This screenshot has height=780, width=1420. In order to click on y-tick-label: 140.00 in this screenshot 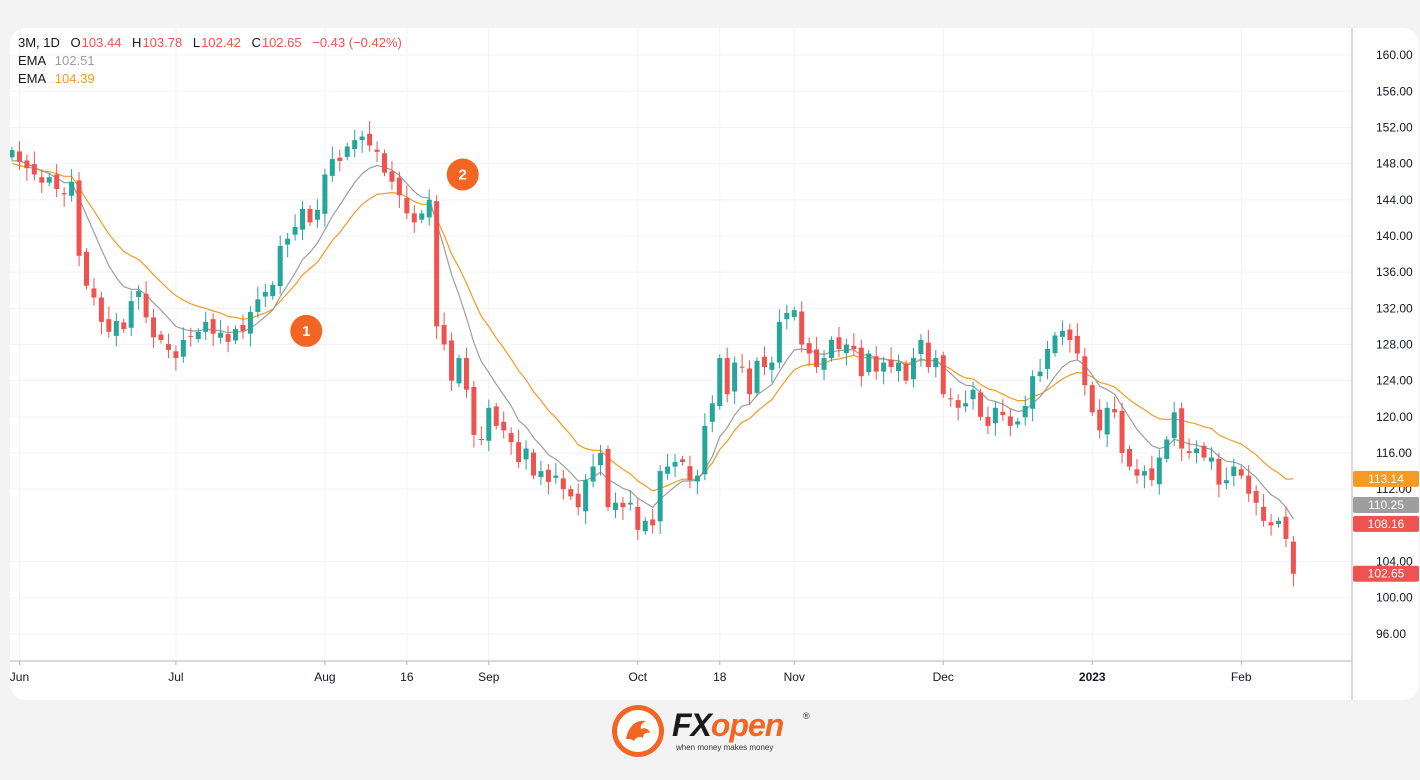, I will do `click(1394, 236)`.